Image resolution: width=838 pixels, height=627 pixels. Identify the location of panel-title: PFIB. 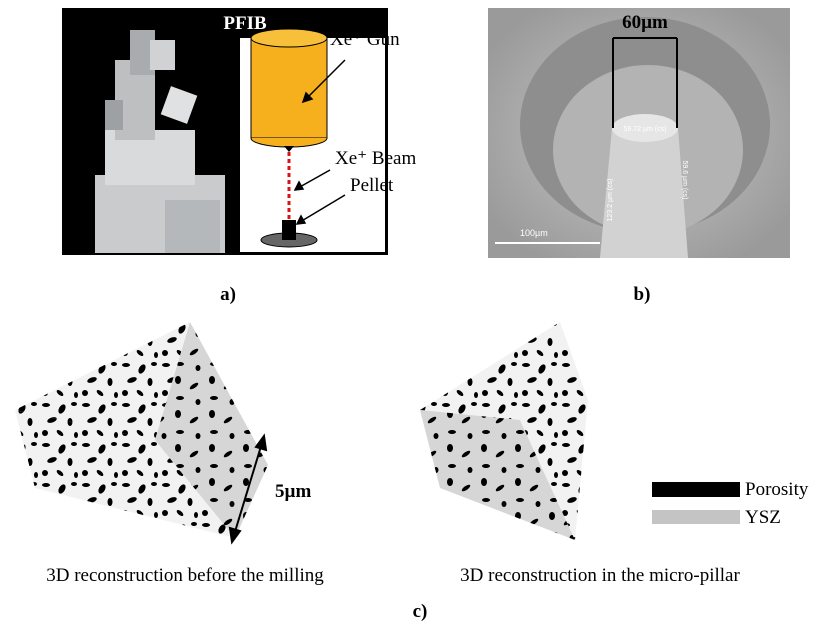
(245, 23).